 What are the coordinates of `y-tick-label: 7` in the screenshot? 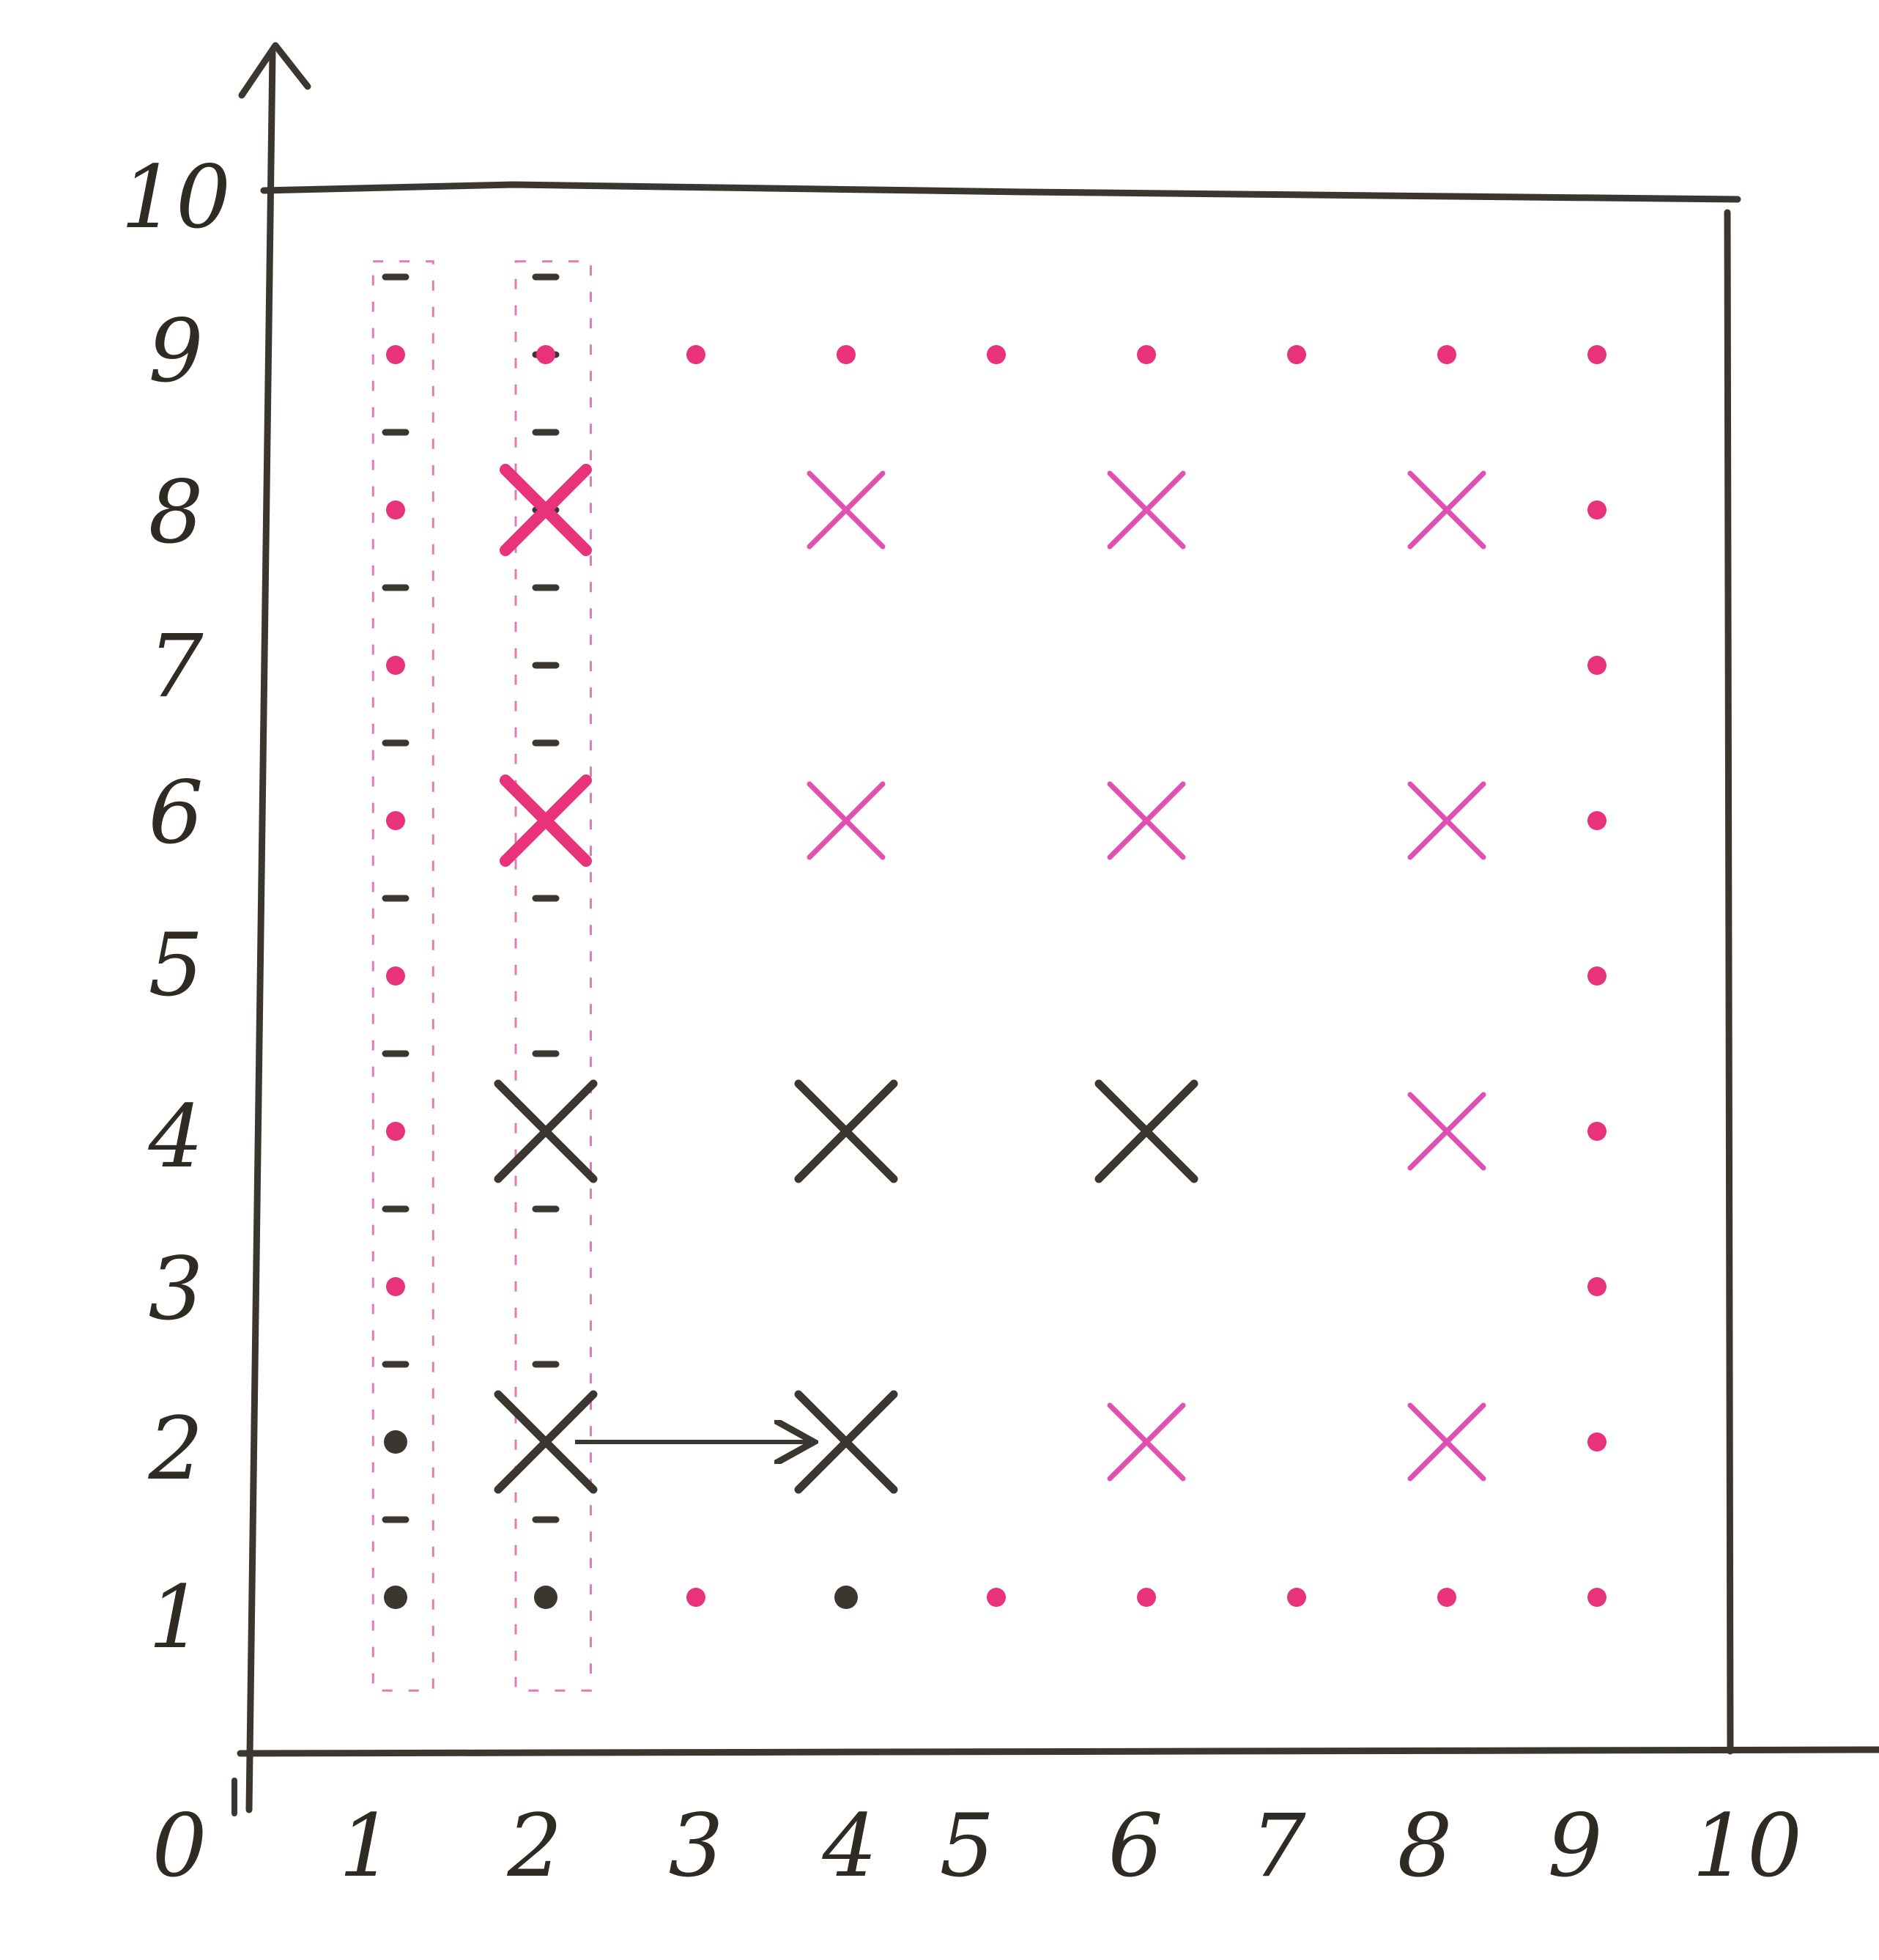 It's located at (175, 666).